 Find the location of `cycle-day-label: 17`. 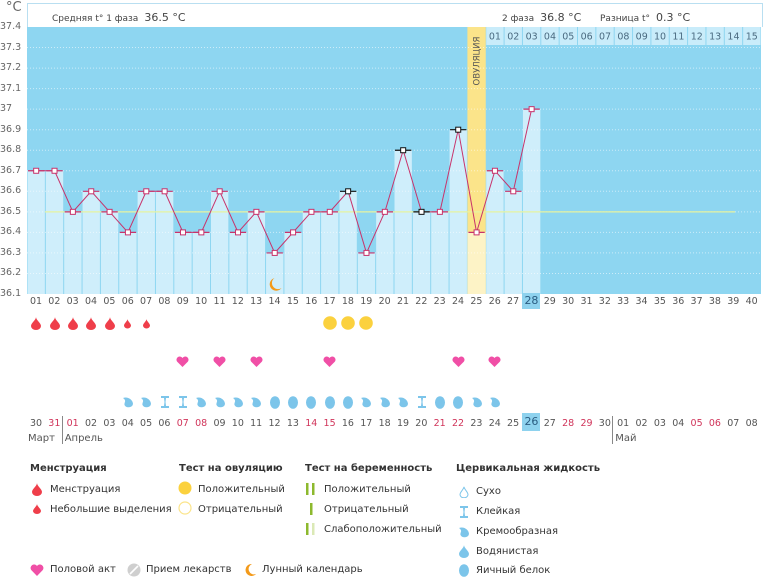

cycle-day-label: 17 is located at coordinates (329, 301).